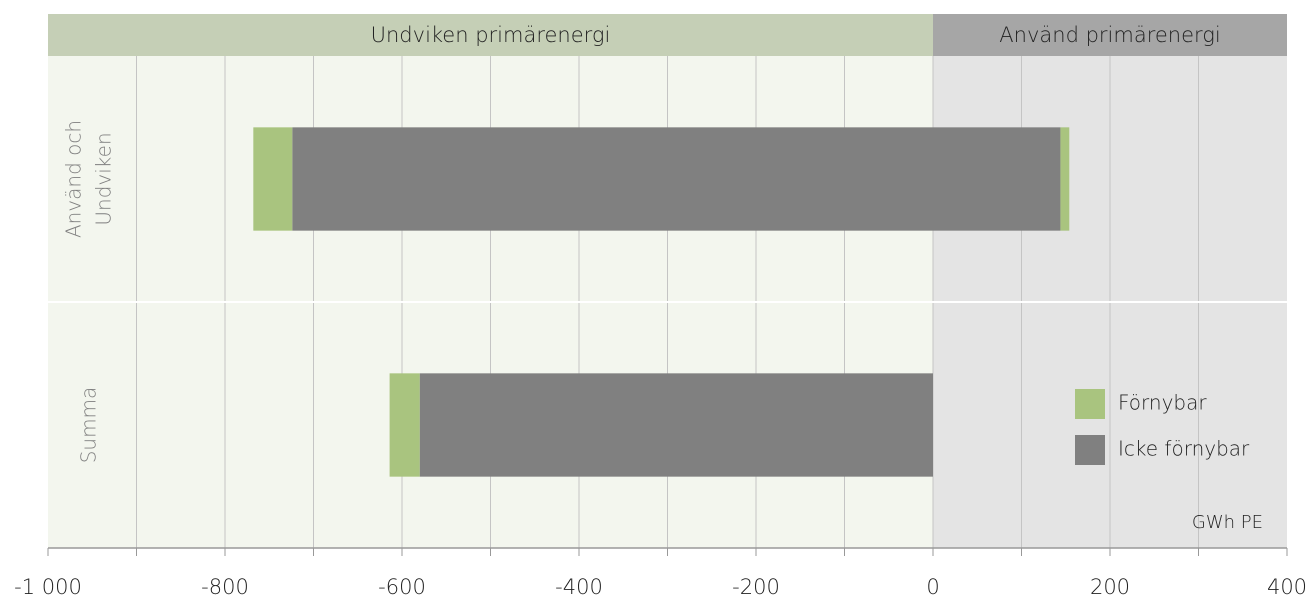 This screenshot has height=602, width=1314. I want to click on region-label: Undviken primärenergi, so click(491, 35).